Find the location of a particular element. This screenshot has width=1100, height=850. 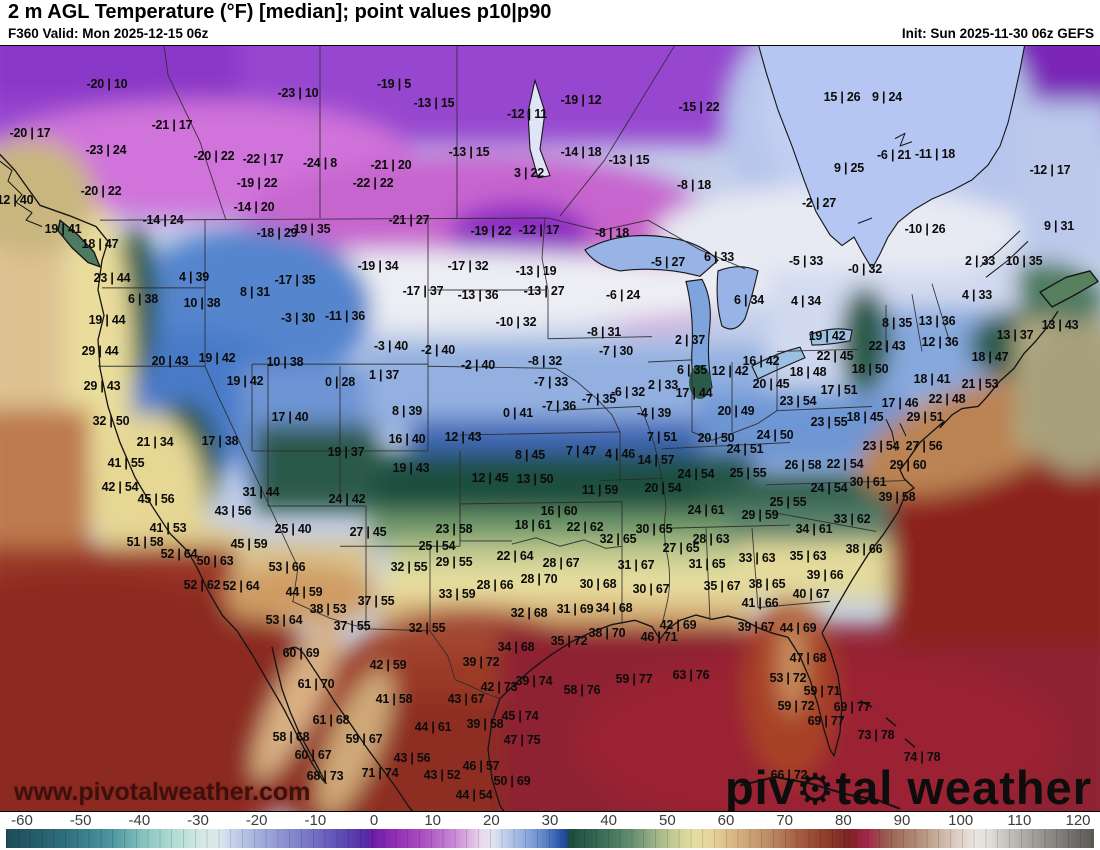

tick-label: -50 is located at coordinates (80, 820).